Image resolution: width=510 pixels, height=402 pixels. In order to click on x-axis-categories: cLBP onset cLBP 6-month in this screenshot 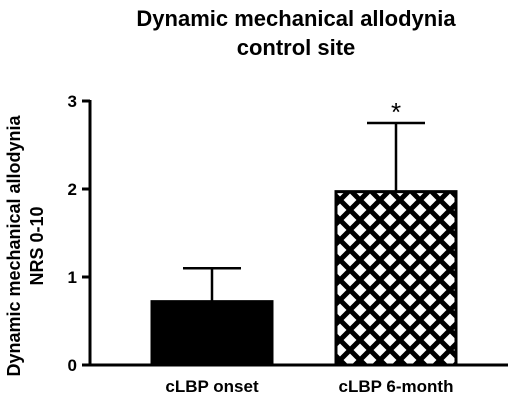, I will do `click(309, 386)`.